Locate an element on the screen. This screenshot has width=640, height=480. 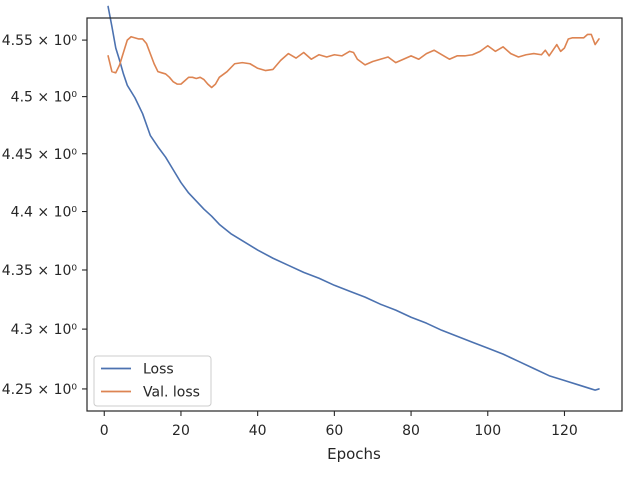
y-tick-label: 4.3 × 10⁰ is located at coordinates (44, 330).